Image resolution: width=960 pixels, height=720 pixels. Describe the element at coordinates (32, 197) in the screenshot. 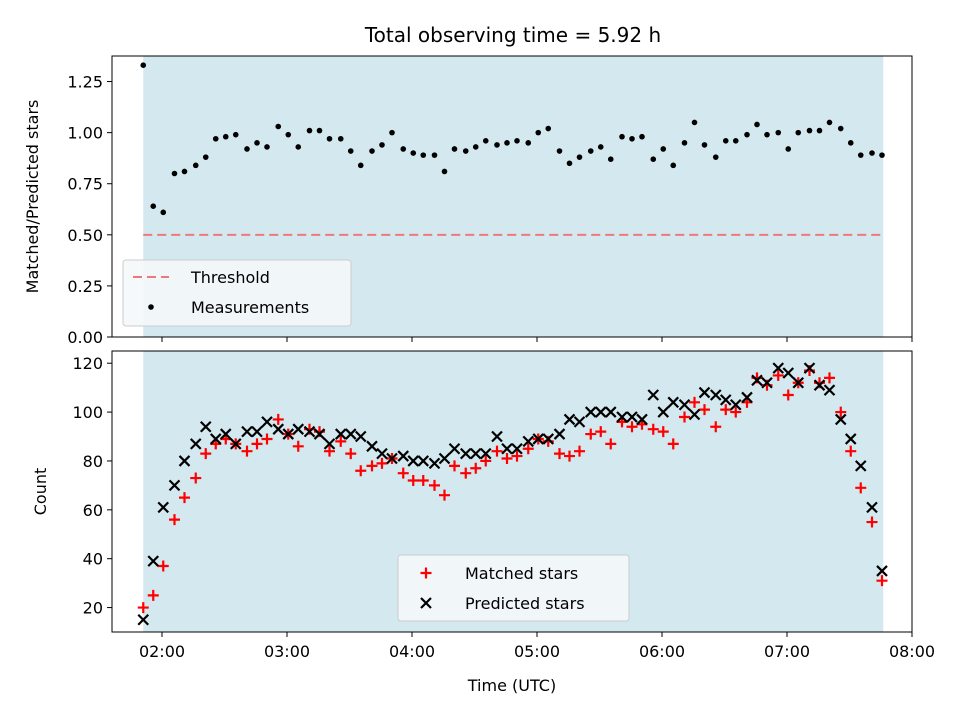

I see `top-y-axis-label: Matched/Predicted stars` at that location.